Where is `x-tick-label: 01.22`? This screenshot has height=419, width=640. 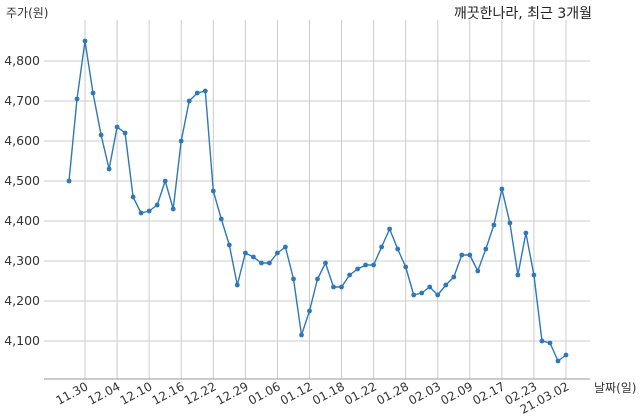 x-tick-label: 01.22 is located at coordinates (360, 393).